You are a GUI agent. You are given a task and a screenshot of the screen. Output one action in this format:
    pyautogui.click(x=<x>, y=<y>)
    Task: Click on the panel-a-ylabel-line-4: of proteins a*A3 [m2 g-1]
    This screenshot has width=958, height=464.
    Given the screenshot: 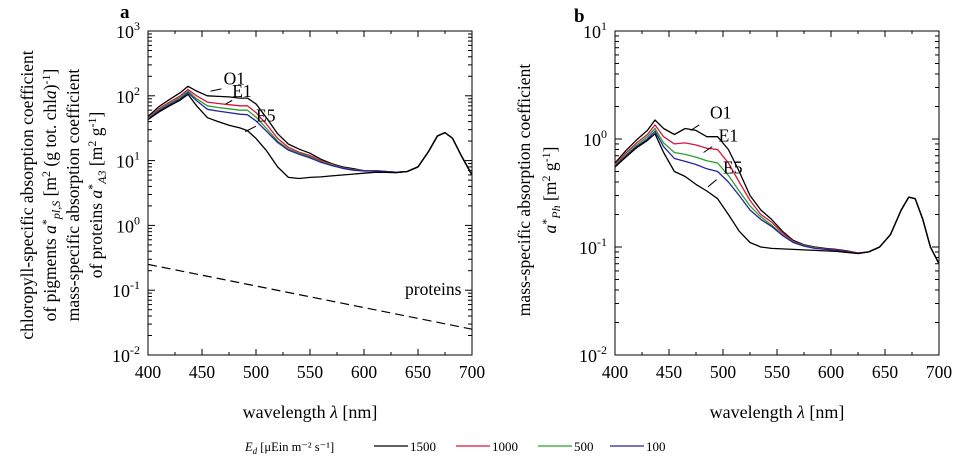 What is the action you would take?
    pyautogui.click(x=97, y=195)
    